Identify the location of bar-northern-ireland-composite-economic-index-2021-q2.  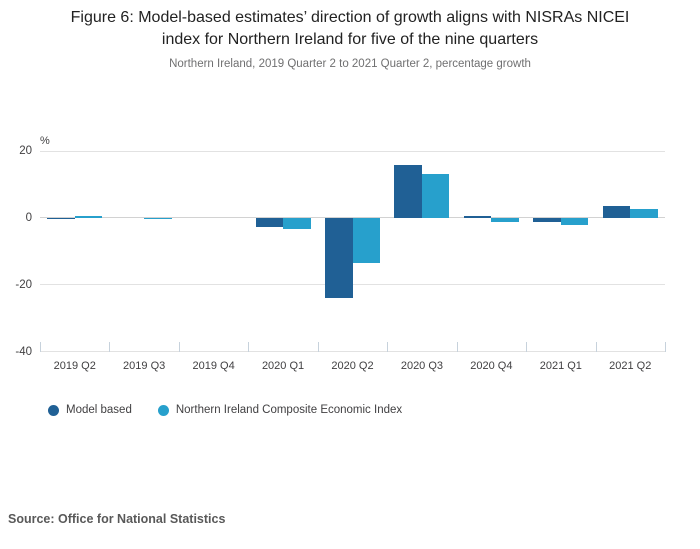
(644, 213).